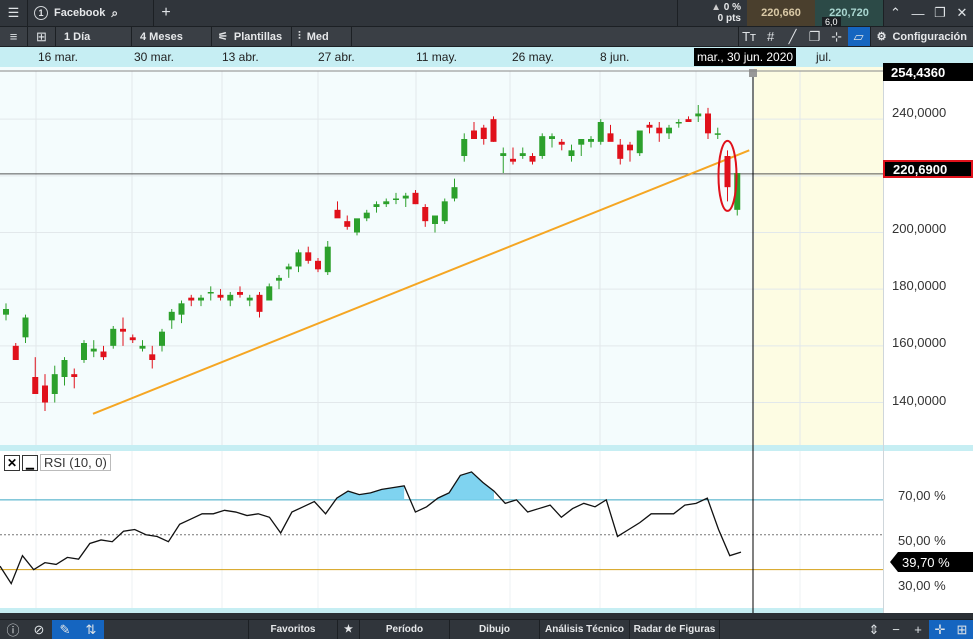 The width and height of the screenshot is (973, 639). Describe the element at coordinates (921, 36) in the screenshot. I see `settings-button: ⚙ Configuración` at that location.